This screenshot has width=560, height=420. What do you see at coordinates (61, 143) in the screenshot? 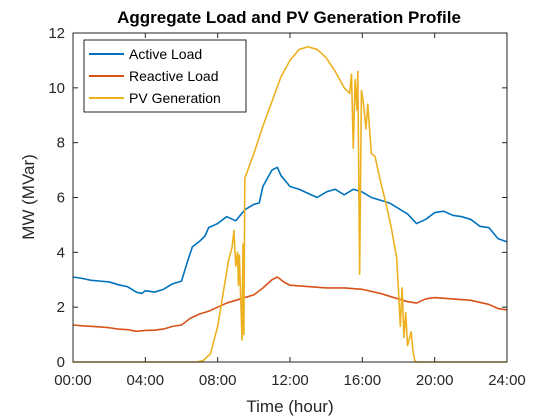
I see `y-tick-label: 8` at bounding box center [61, 143].